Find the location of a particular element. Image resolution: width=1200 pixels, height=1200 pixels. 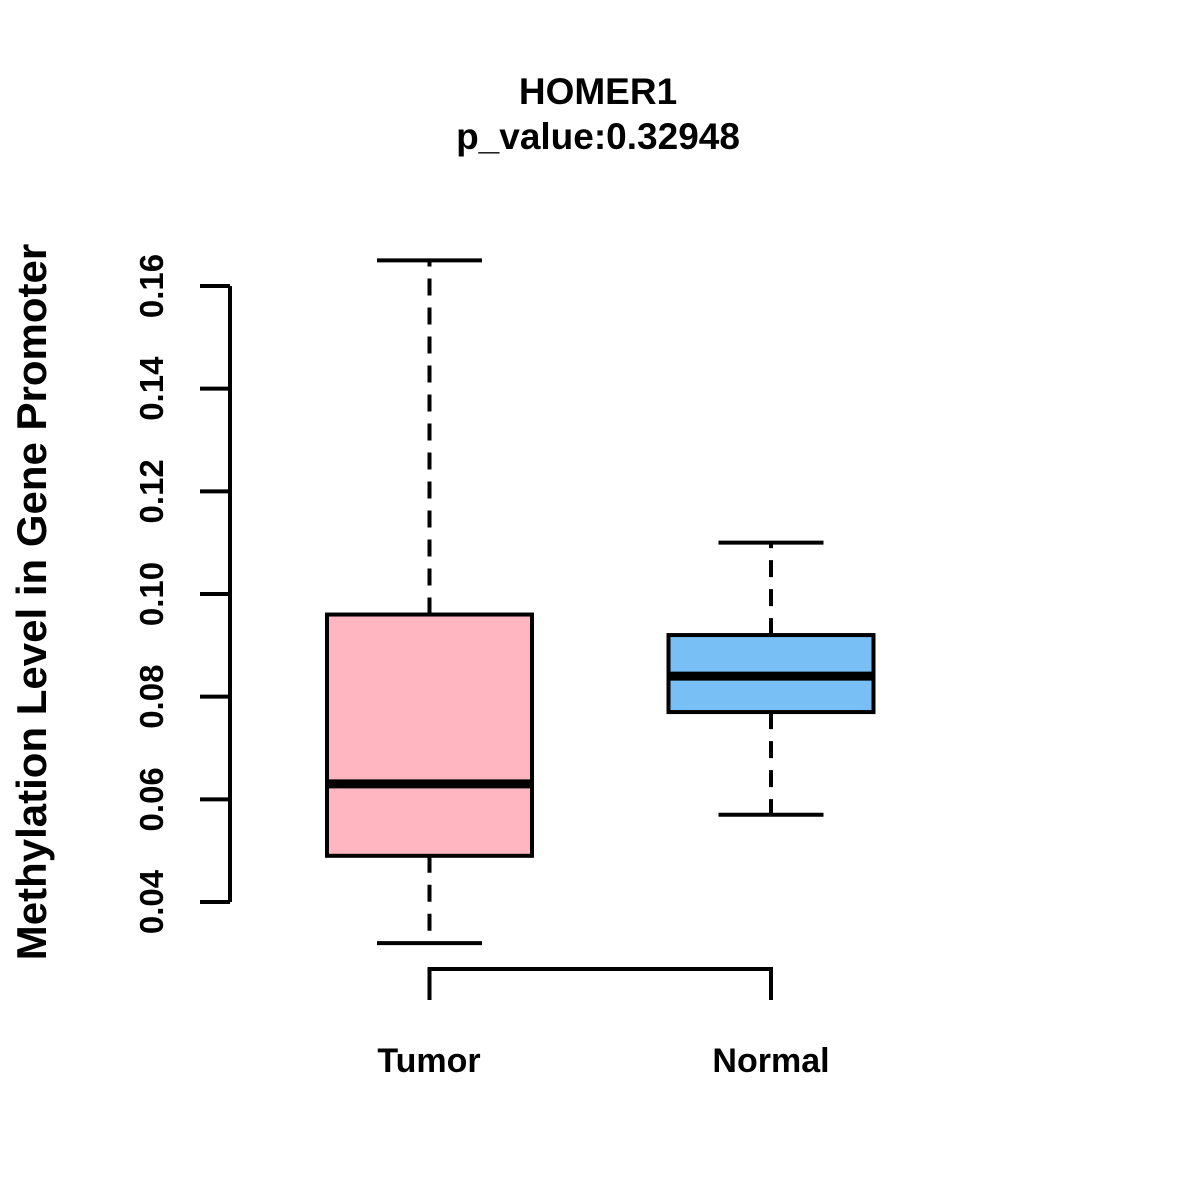

box-tumor is located at coordinates (429, 735).